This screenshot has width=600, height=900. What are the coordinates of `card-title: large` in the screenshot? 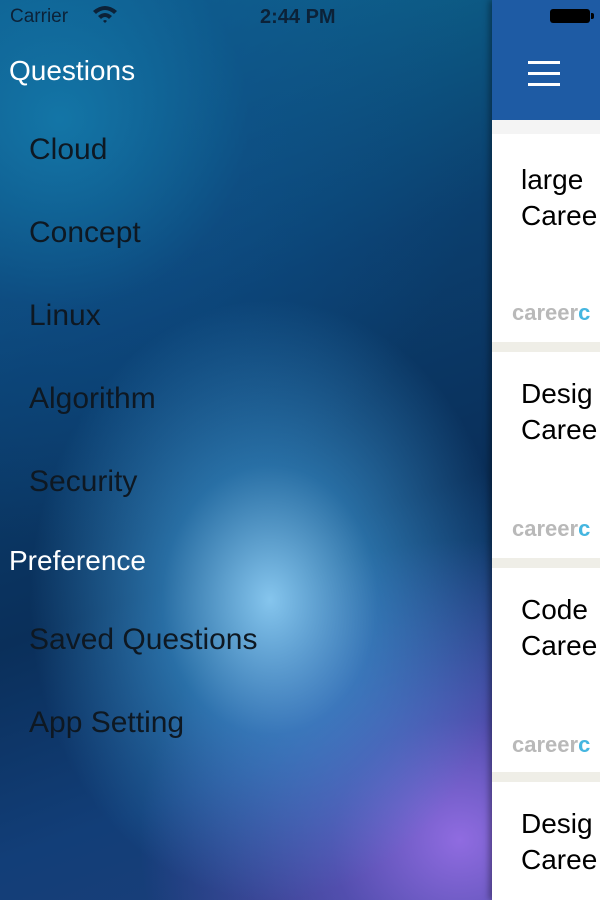 It's located at (552, 179).